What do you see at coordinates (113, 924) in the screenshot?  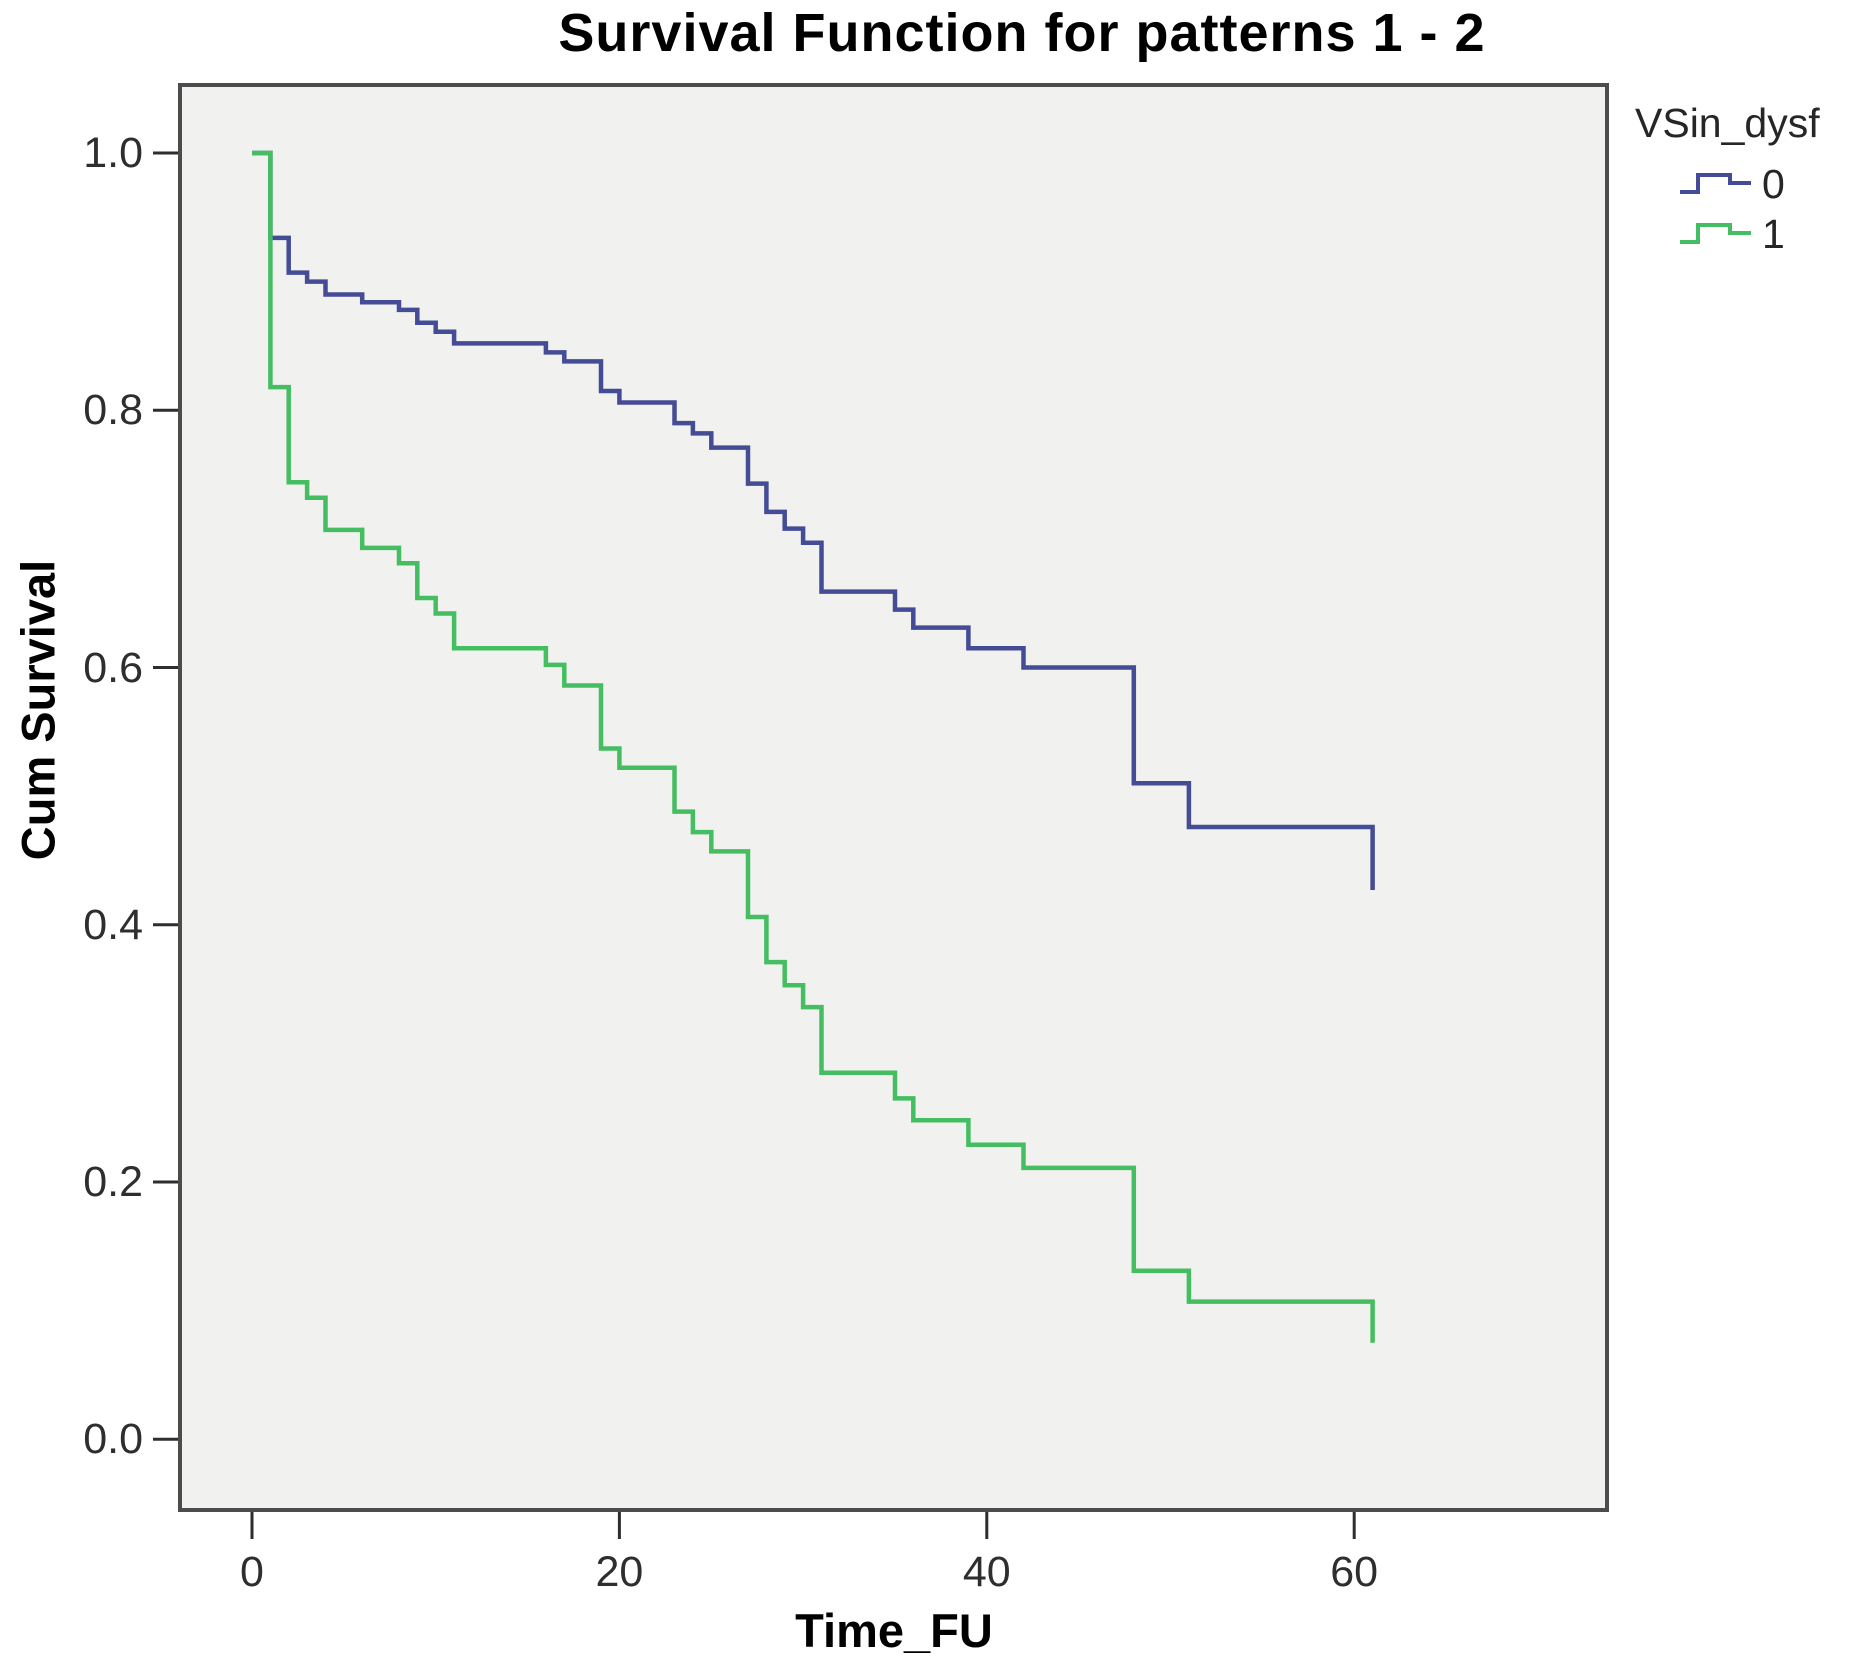 I see `y-tick-label: 0.4` at bounding box center [113, 924].